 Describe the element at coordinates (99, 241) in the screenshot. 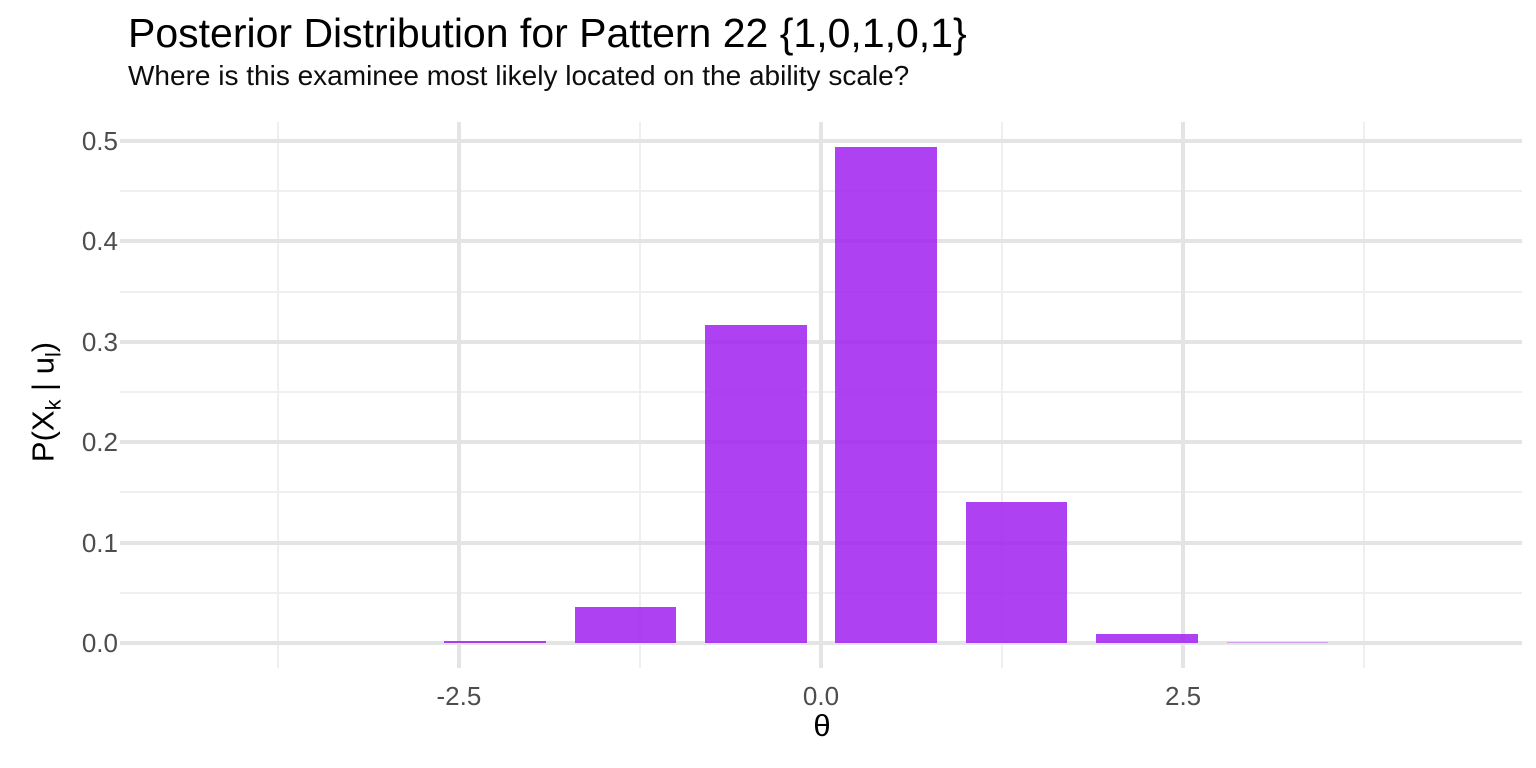

I see `y-tick-label: 0.4` at that location.